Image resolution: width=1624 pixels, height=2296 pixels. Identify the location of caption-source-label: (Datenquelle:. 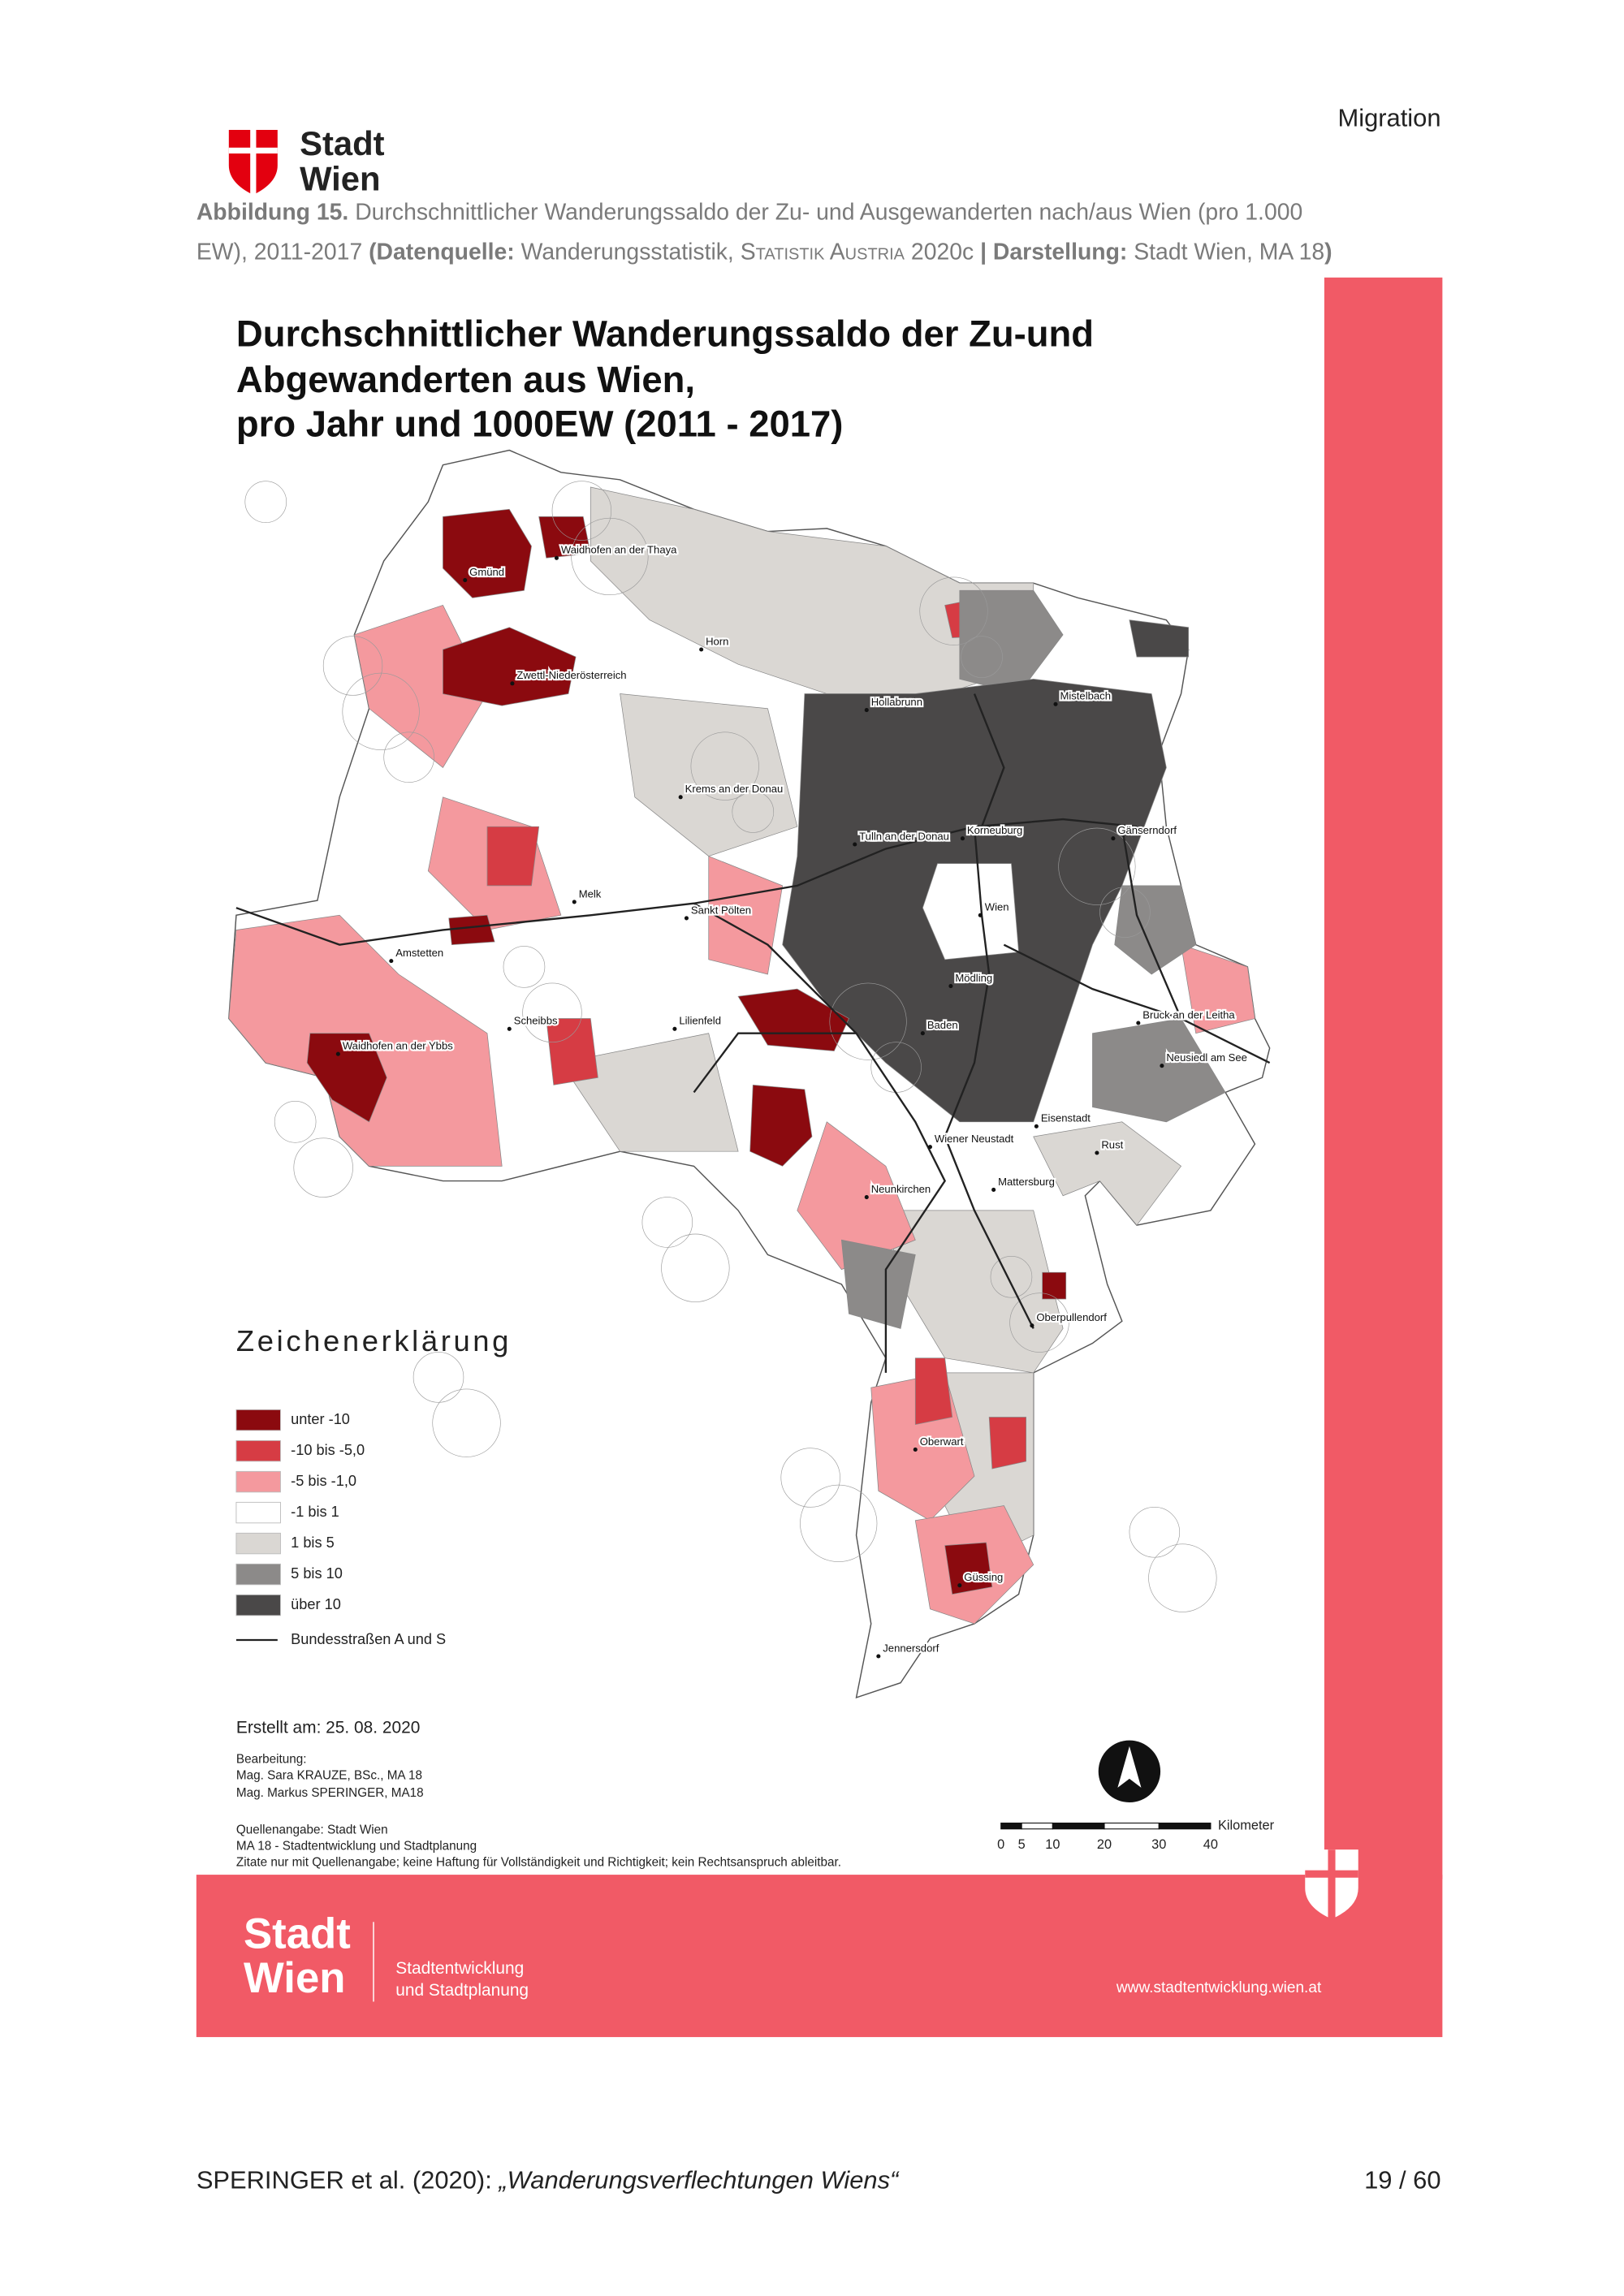
(442, 252).